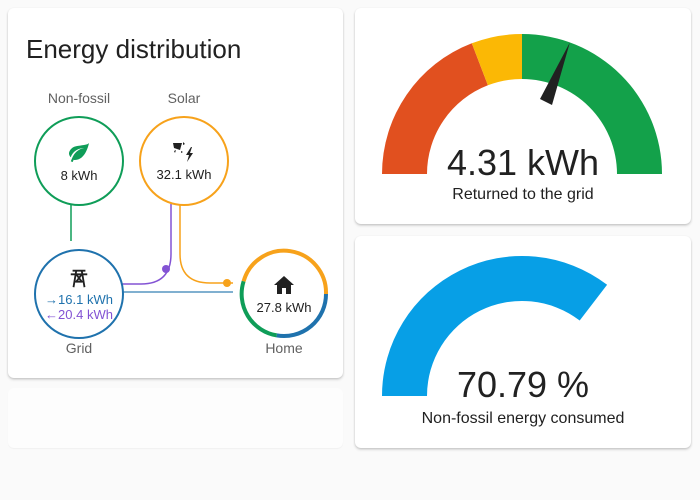 This screenshot has height=500, width=700. Describe the element at coordinates (52, 314) in the screenshot. I see `arrow-left-icon: ←` at that location.